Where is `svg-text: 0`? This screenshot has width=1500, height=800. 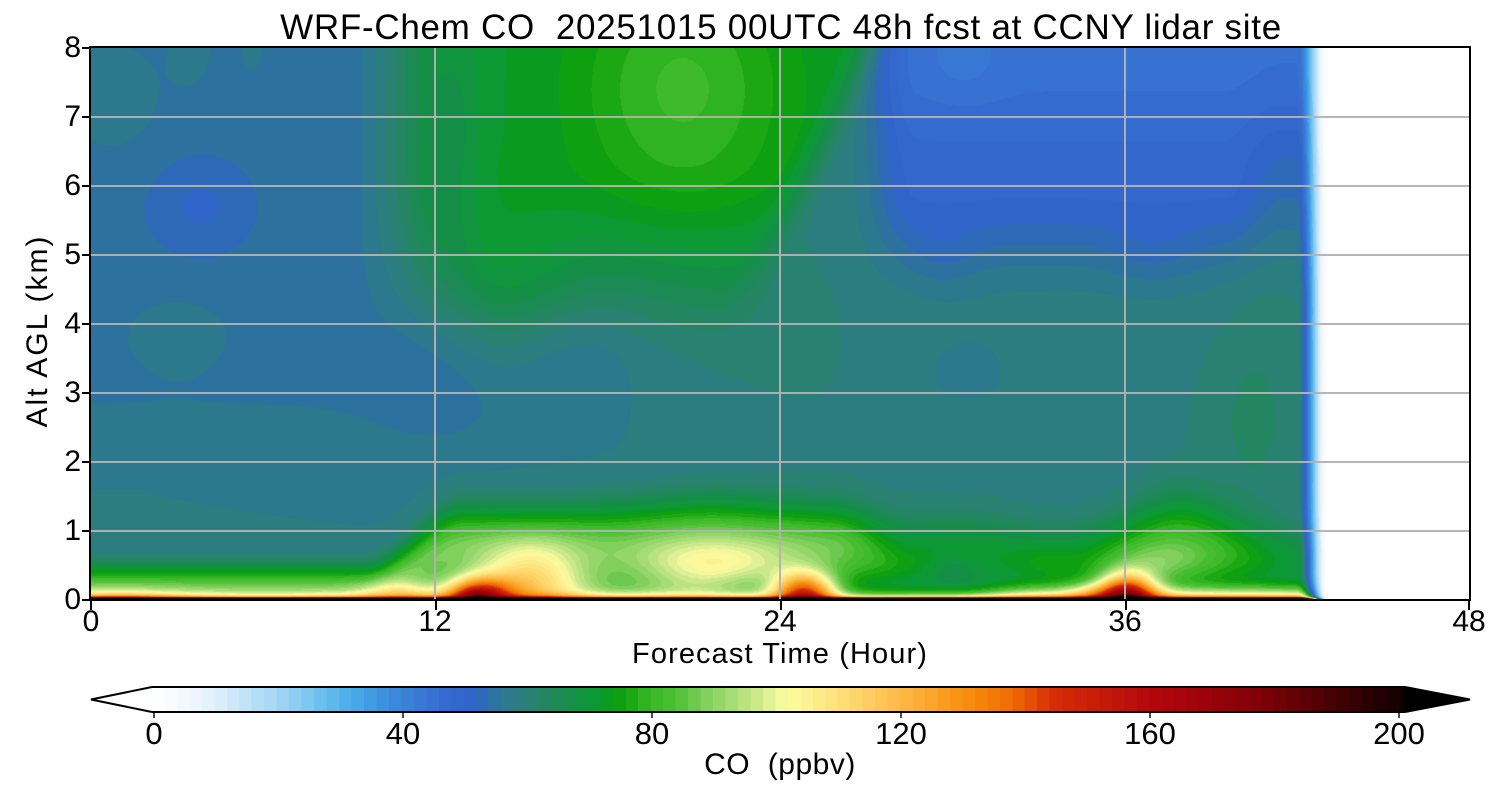 svg-text: 0 is located at coordinates (153, 733).